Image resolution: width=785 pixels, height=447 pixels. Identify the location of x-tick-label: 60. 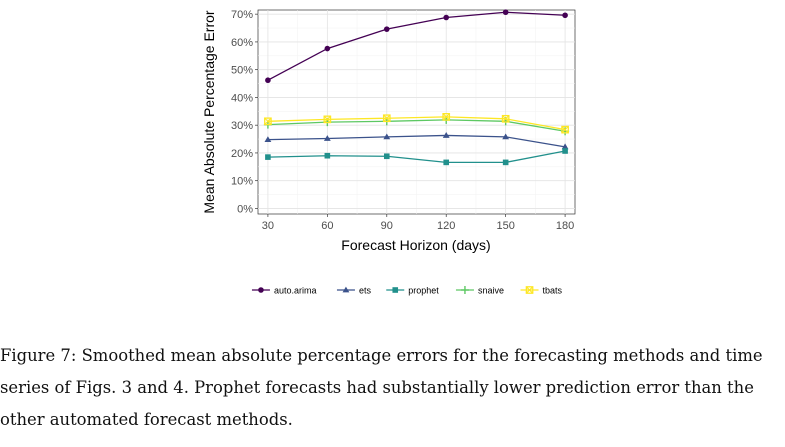
(327, 226).